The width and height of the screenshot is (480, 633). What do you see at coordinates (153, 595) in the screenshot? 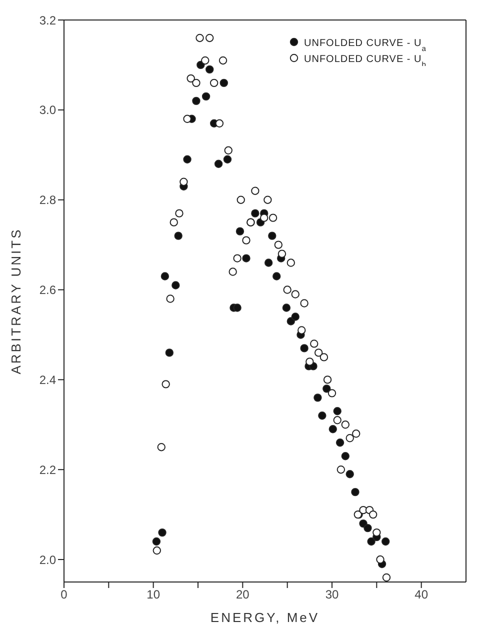
I see `x-tick-label: 10` at bounding box center [153, 595].